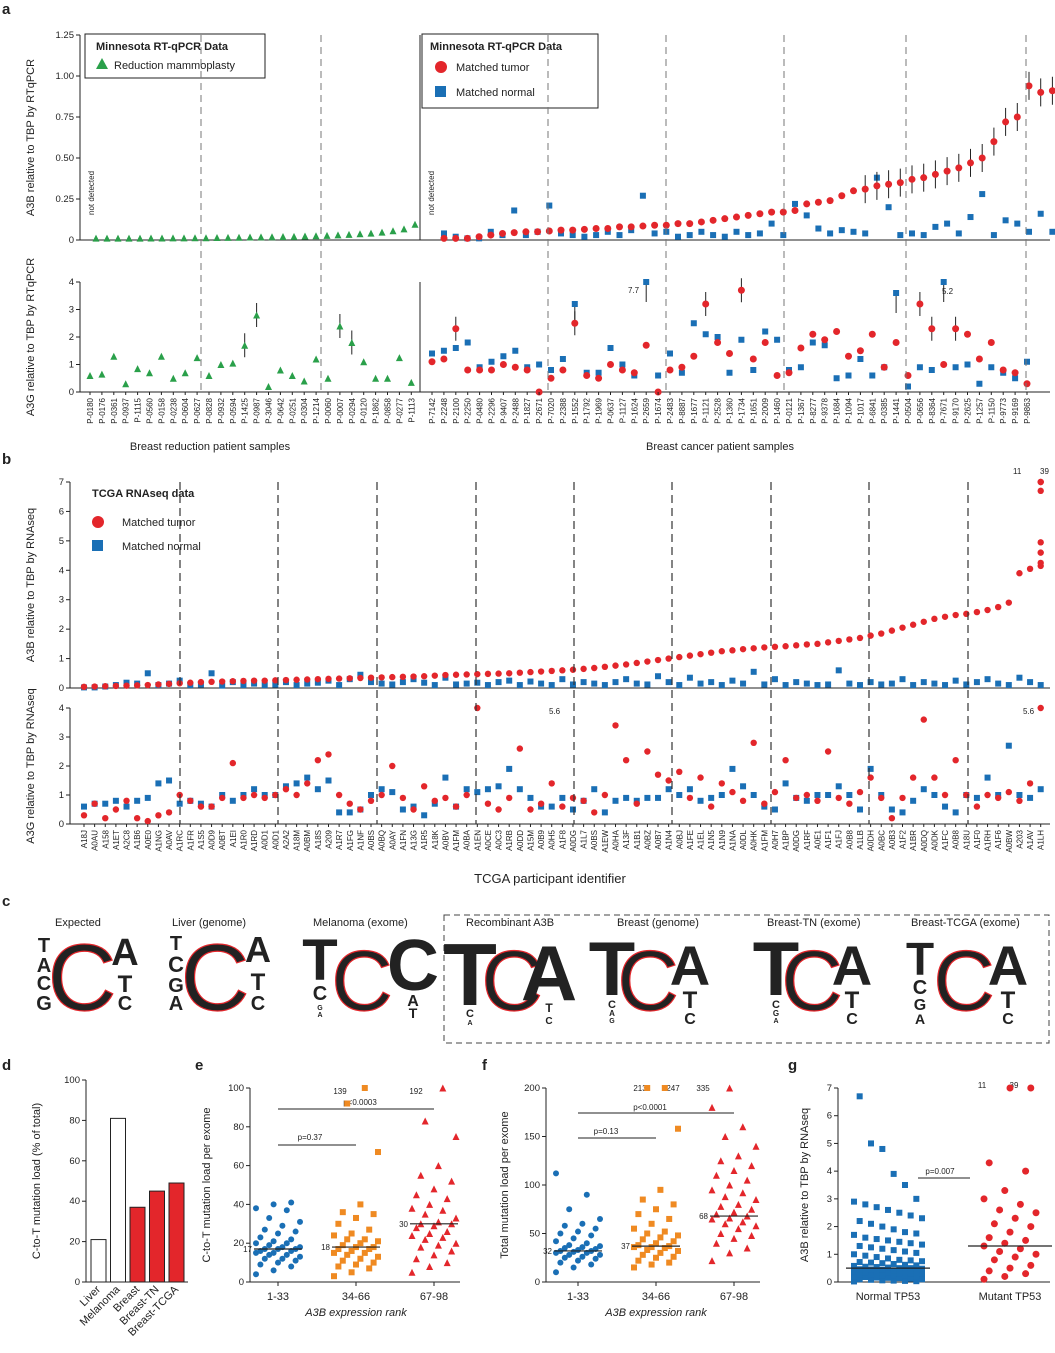 Image resolution: width=1055 pixels, height=1353 pixels. I want to click on y-tick-label: 0, so click(77, 1282).